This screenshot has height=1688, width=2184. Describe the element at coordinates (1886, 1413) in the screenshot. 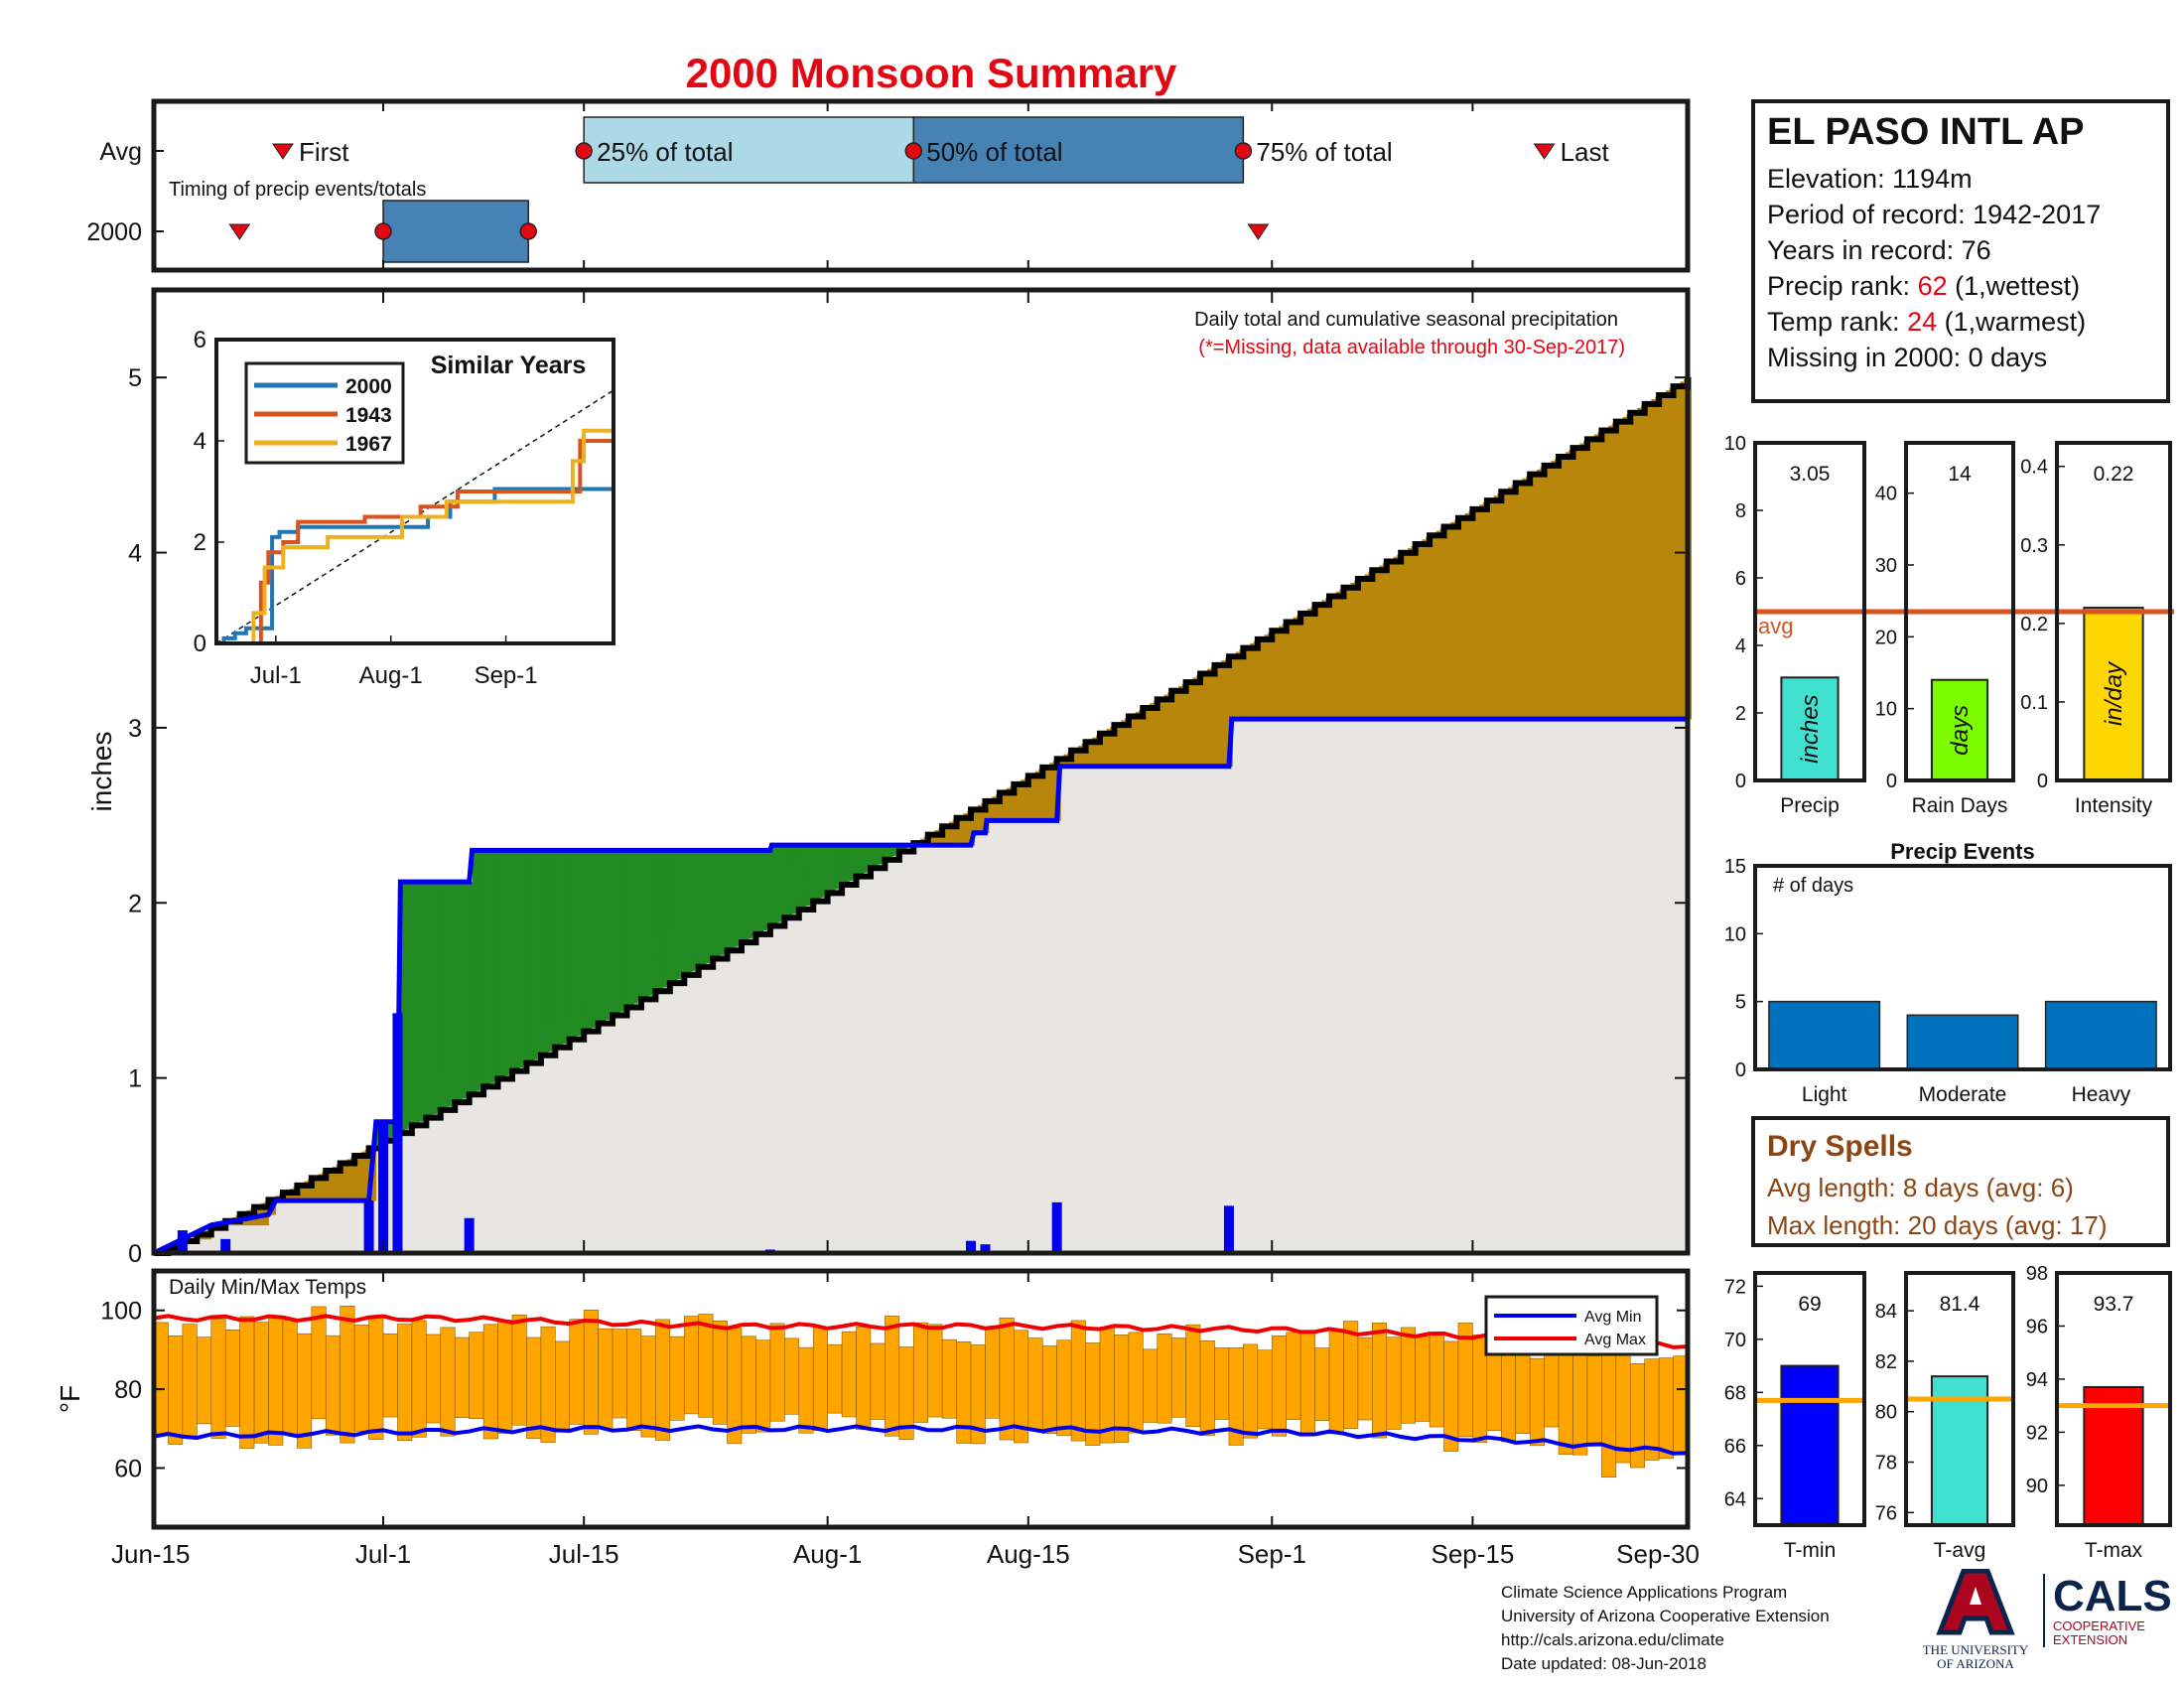

I see `y-tick-label: 80` at that location.